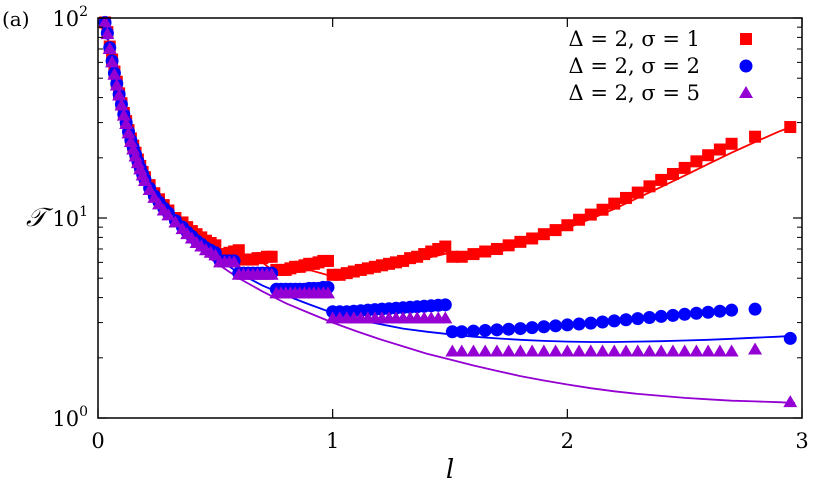  What do you see at coordinates (97, 441) in the screenshot?
I see `x-tick-label: 0` at bounding box center [97, 441].